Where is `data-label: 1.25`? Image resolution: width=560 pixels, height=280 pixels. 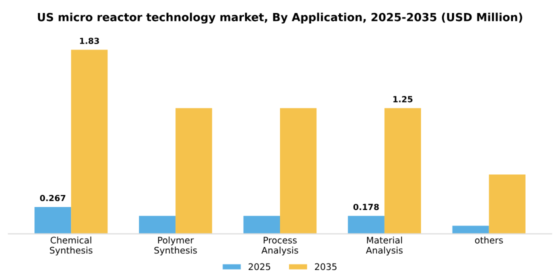 data-label: 1.25 is located at coordinates (402, 99).